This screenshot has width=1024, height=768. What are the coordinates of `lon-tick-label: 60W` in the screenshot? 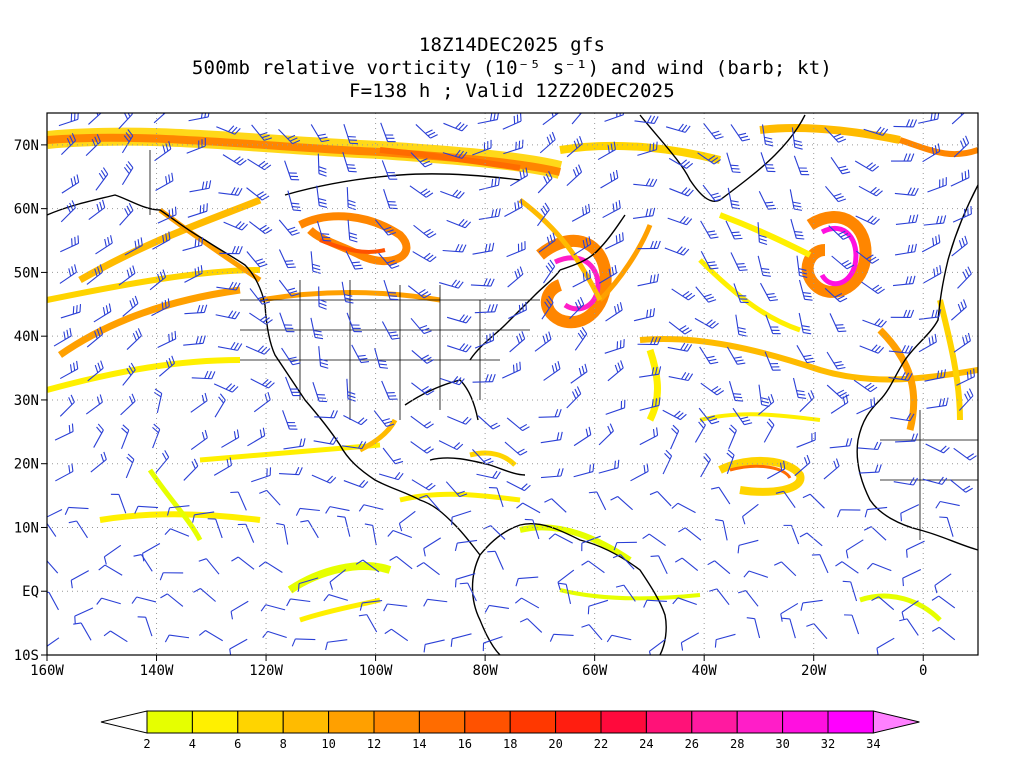 It's located at (595, 671).